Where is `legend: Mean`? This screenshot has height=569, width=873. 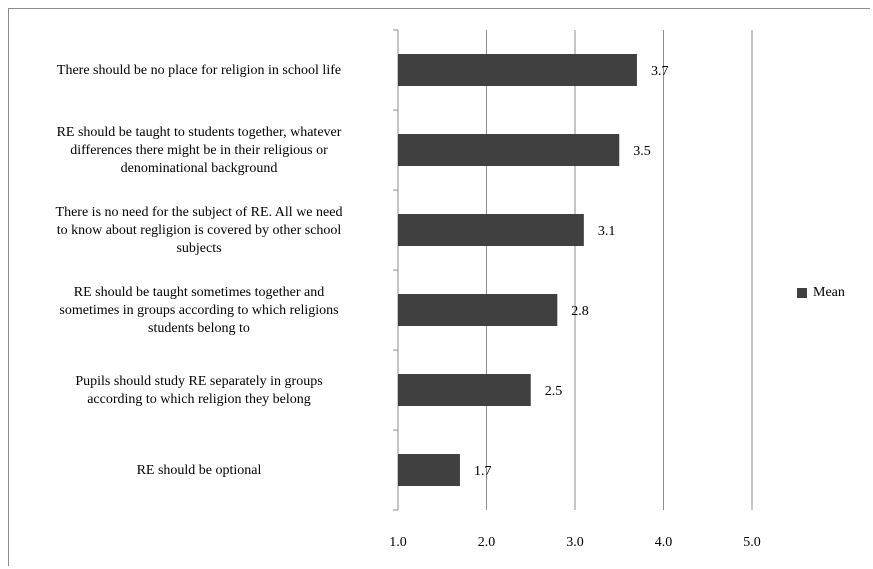 legend: Mean is located at coordinates (821, 293).